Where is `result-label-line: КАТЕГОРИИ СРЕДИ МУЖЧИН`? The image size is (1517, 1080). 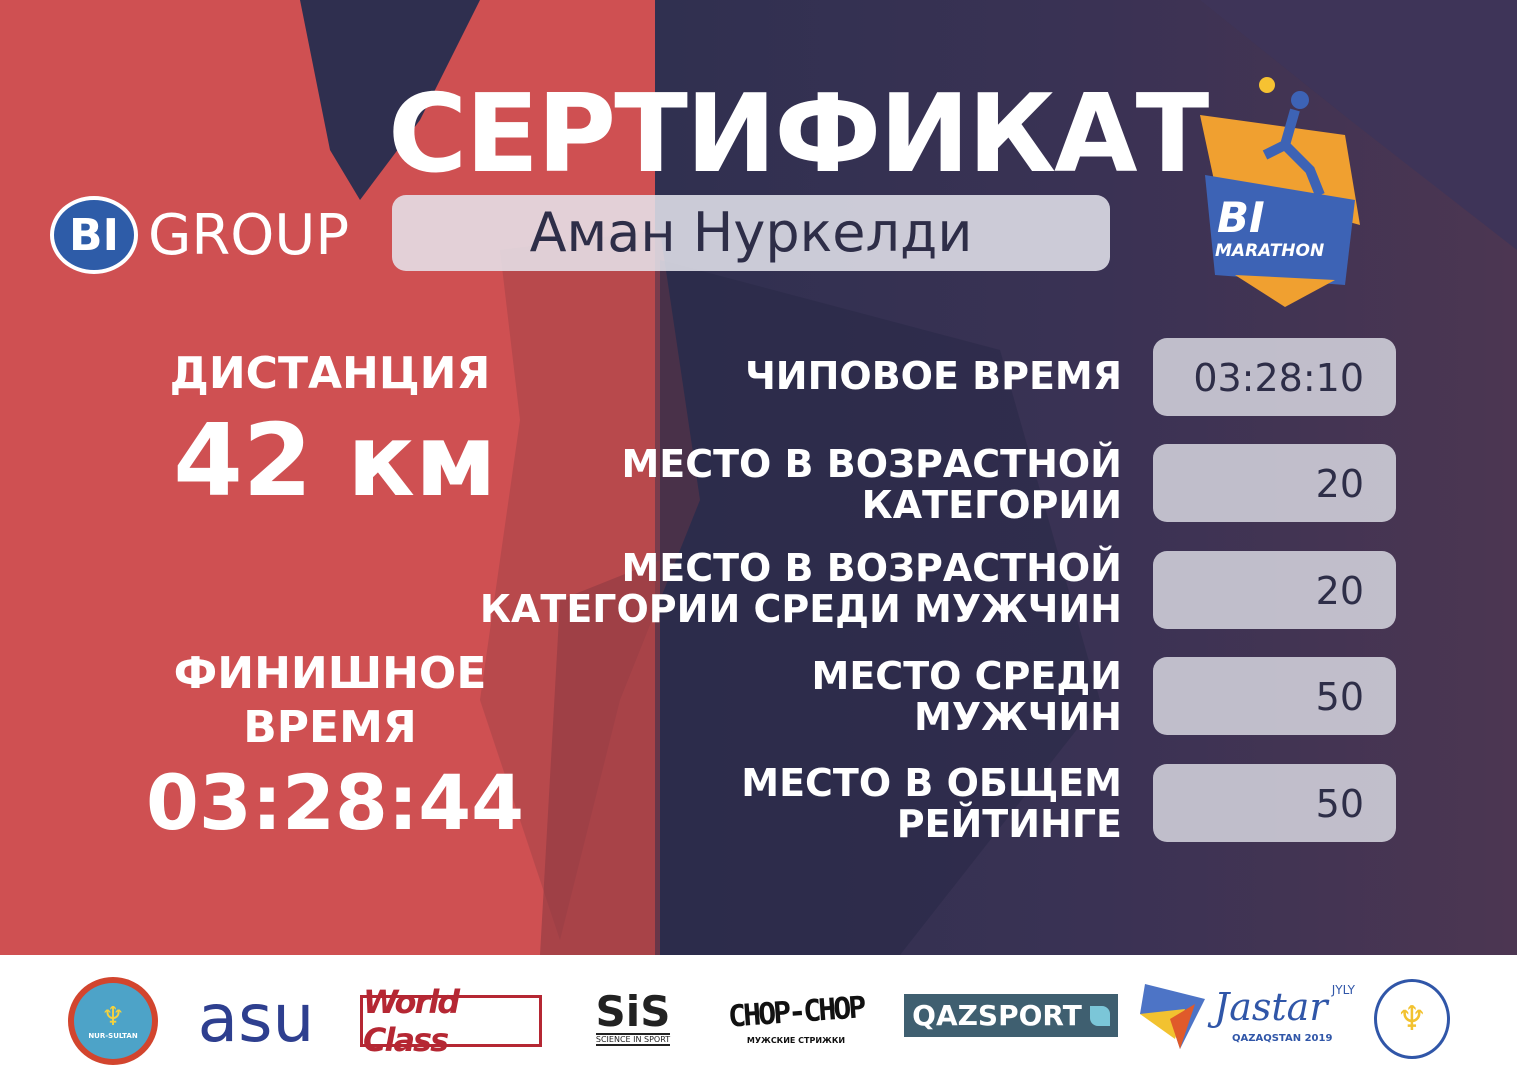 result-label-line: КАТЕГОРИИ СРЕДИ МУЖЧИН is located at coordinates (800, 609).